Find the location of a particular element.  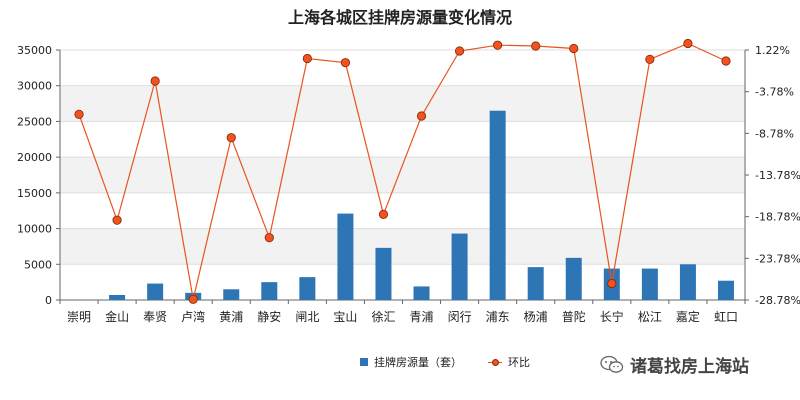

chart-title: 上海各城区挂牌房源量变化情况 is located at coordinates (399, 17).